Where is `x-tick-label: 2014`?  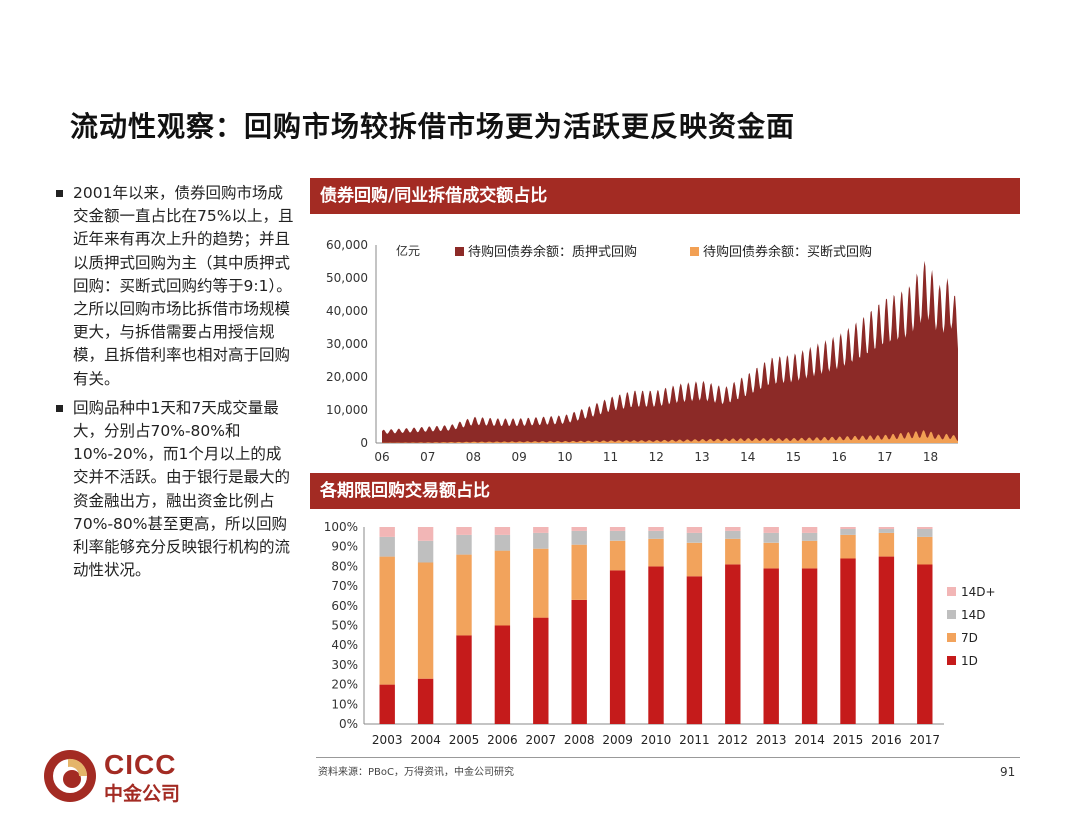 x-tick-label: 2014 is located at coordinates (809, 740).